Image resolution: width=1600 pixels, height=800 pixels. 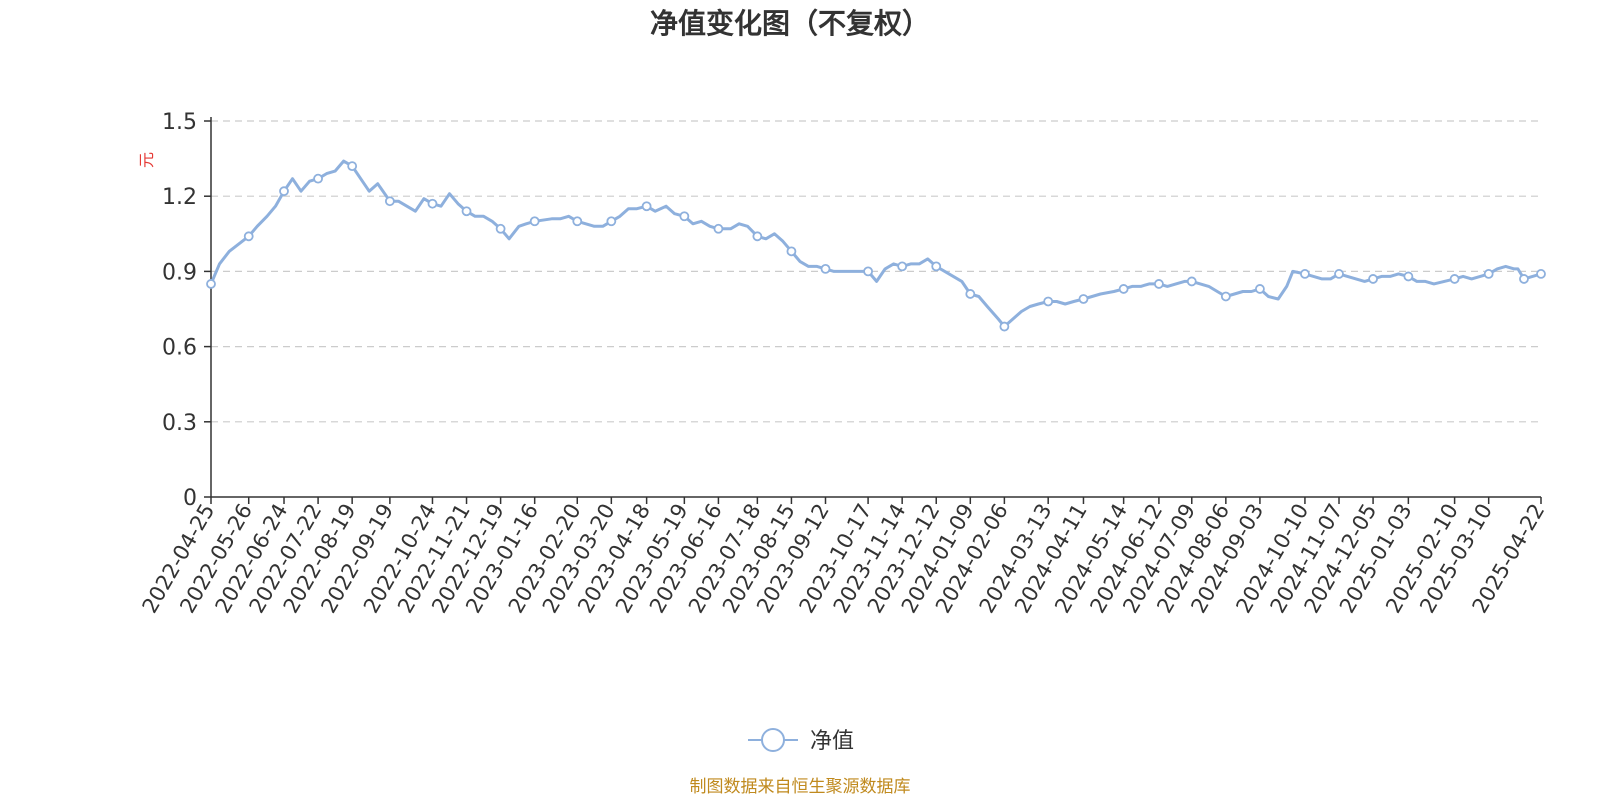 What do you see at coordinates (179, 197) in the screenshot?
I see `y-tick-label: 1.2` at bounding box center [179, 197].